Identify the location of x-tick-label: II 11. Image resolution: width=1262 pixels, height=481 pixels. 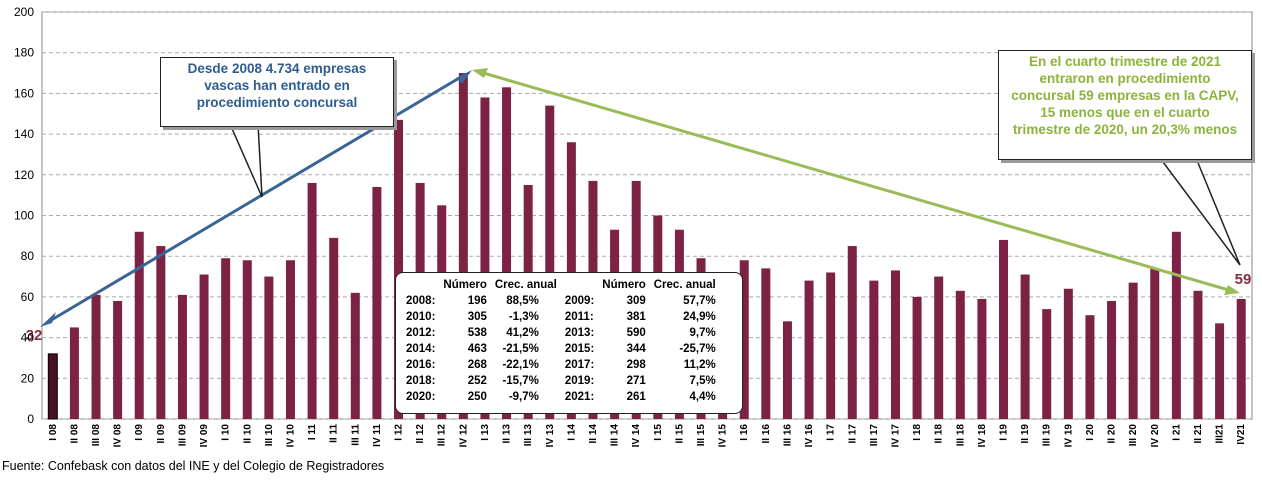
(334, 433).